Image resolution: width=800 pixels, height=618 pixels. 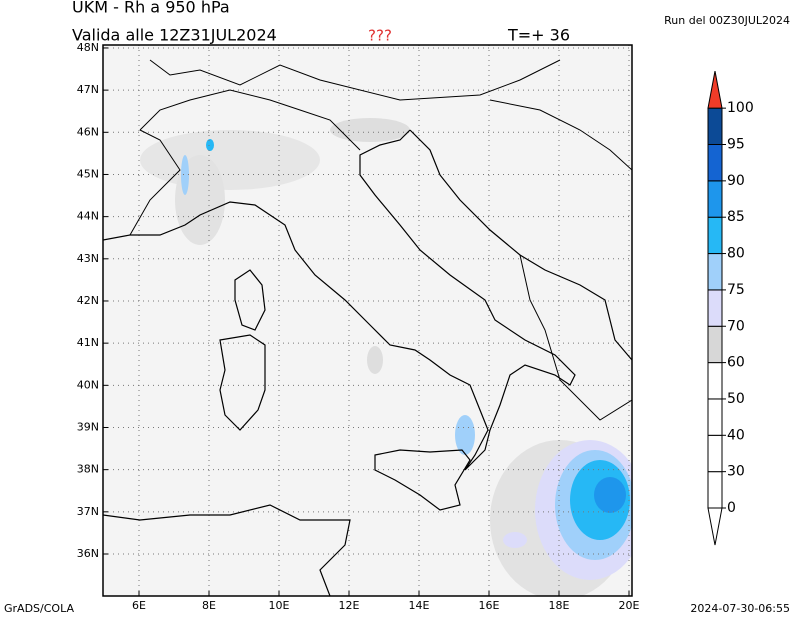 What do you see at coordinates (88, 216) in the screenshot?
I see `lat-label: 44N` at bounding box center [88, 216].